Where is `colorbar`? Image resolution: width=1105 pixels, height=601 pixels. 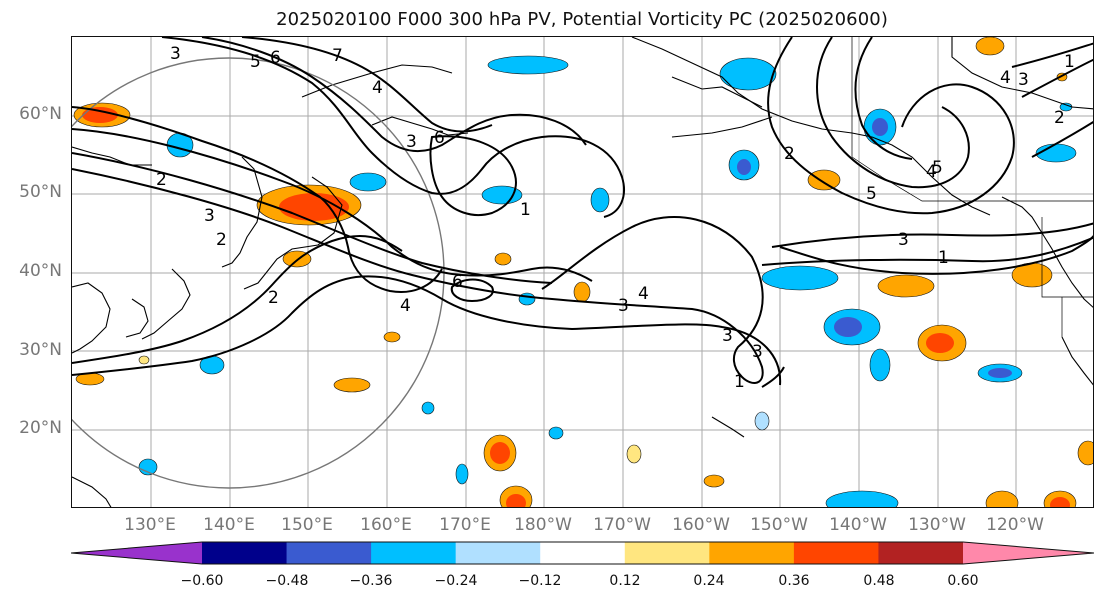 colorbar is located at coordinates (582, 553).